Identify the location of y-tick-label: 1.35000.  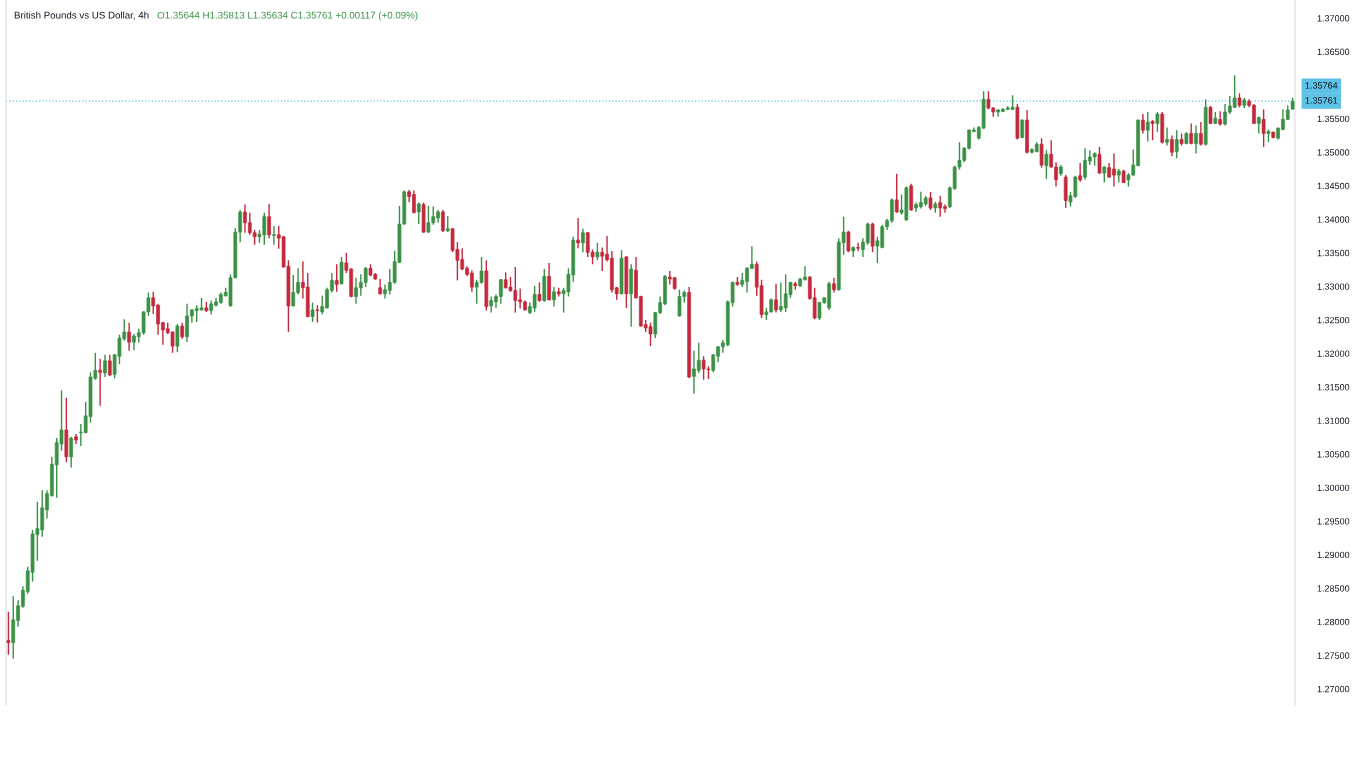
(1333, 152).